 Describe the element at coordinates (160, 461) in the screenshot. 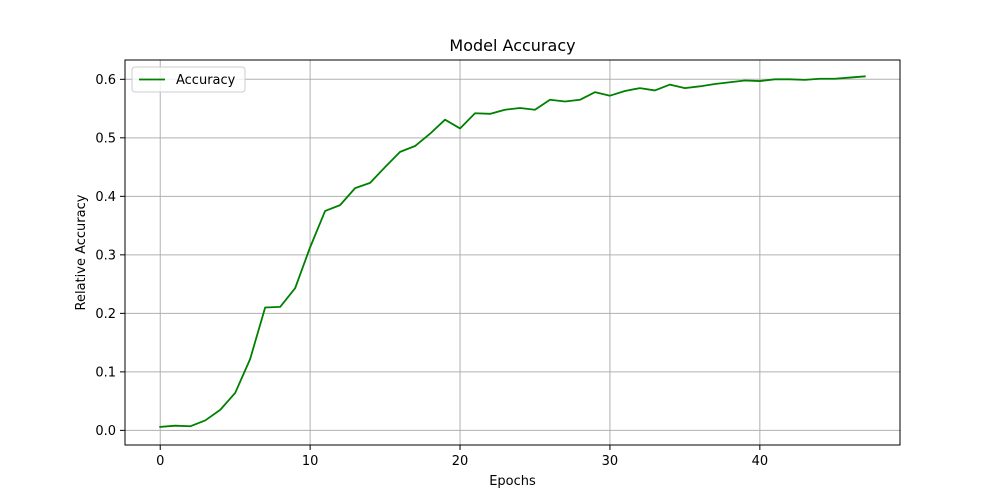

I see `x-tick-label: 0` at that location.